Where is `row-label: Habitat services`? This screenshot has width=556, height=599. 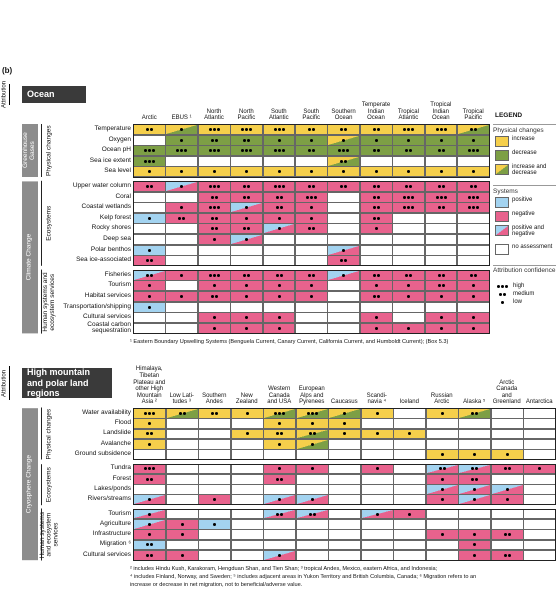 row-label: Habitat services is located at coordinates (107, 296).